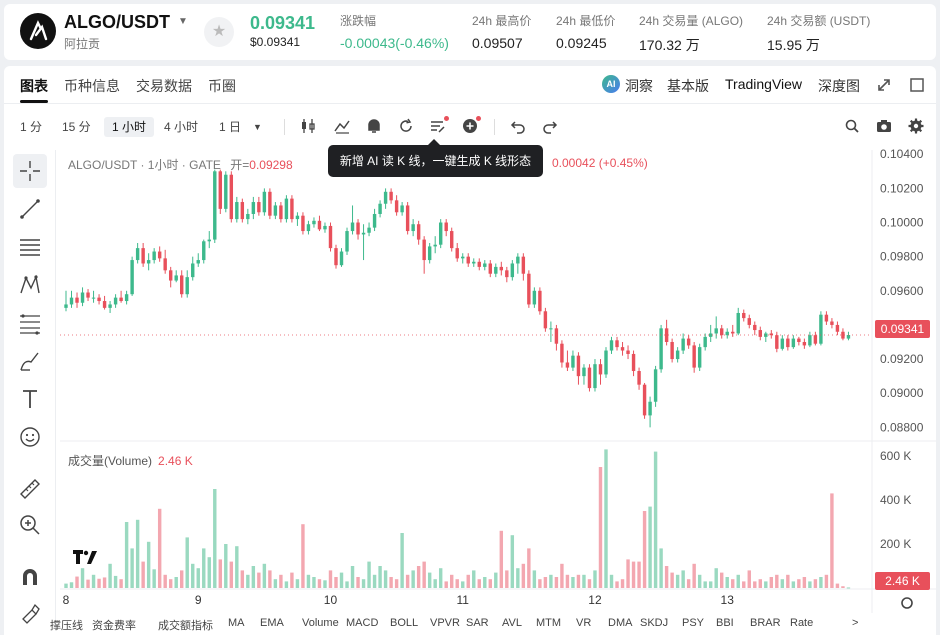 The width and height of the screenshot is (940, 635). Describe the element at coordinates (512, 623) in the screenshot. I see `indicator-10: AVL` at that location.